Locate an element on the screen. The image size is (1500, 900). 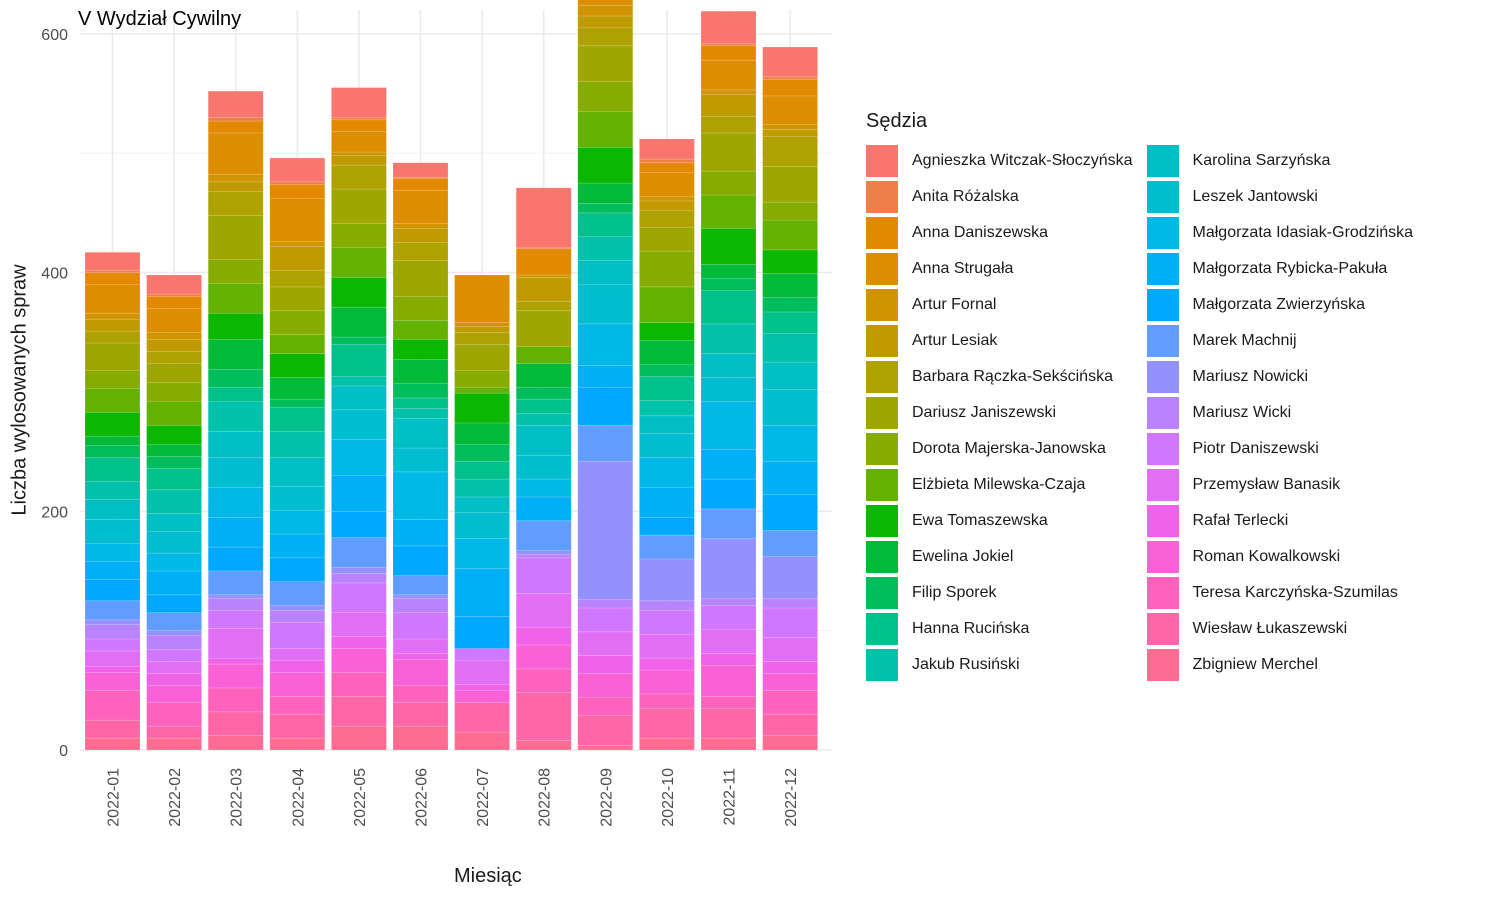
legend-label: Małgorzata Rybicka-Pakuła is located at coordinates (1290, 268).